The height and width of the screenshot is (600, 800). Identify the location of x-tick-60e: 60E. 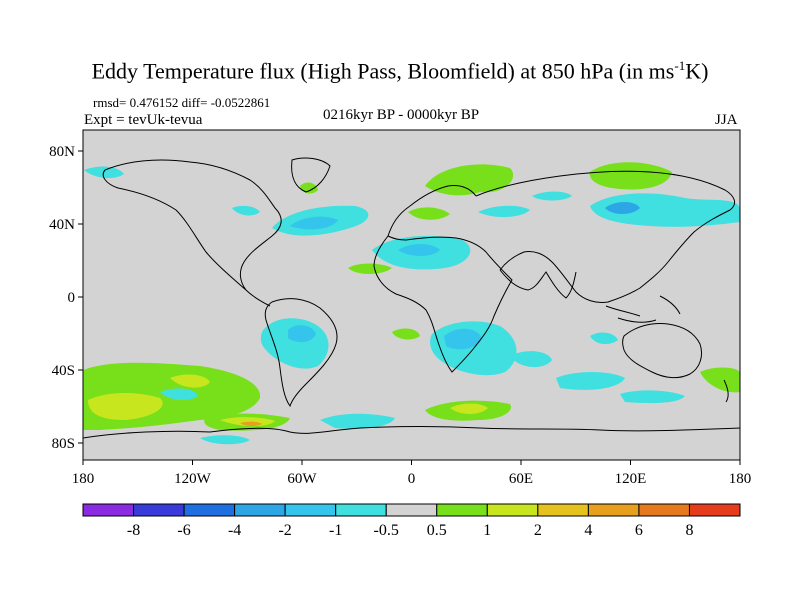
(521, 479).